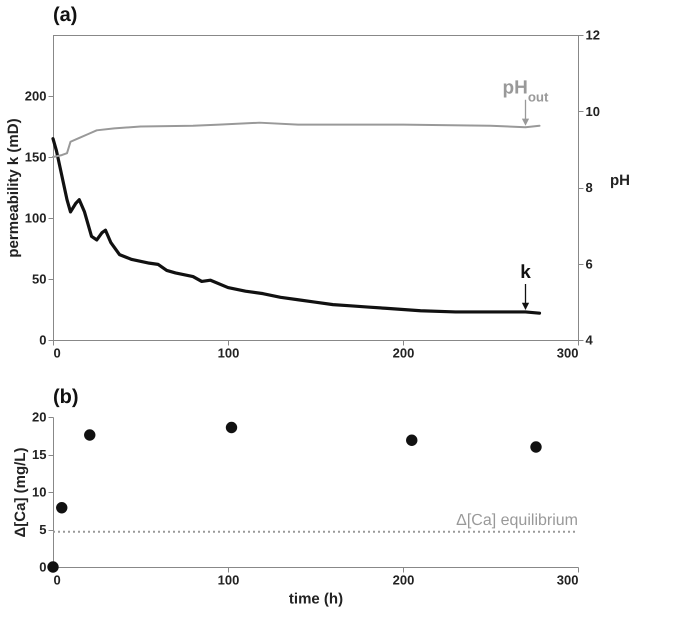  Describe the element at coordinates (39, 417) in the screenshot. I see `y-tick-label: 20` at that location.